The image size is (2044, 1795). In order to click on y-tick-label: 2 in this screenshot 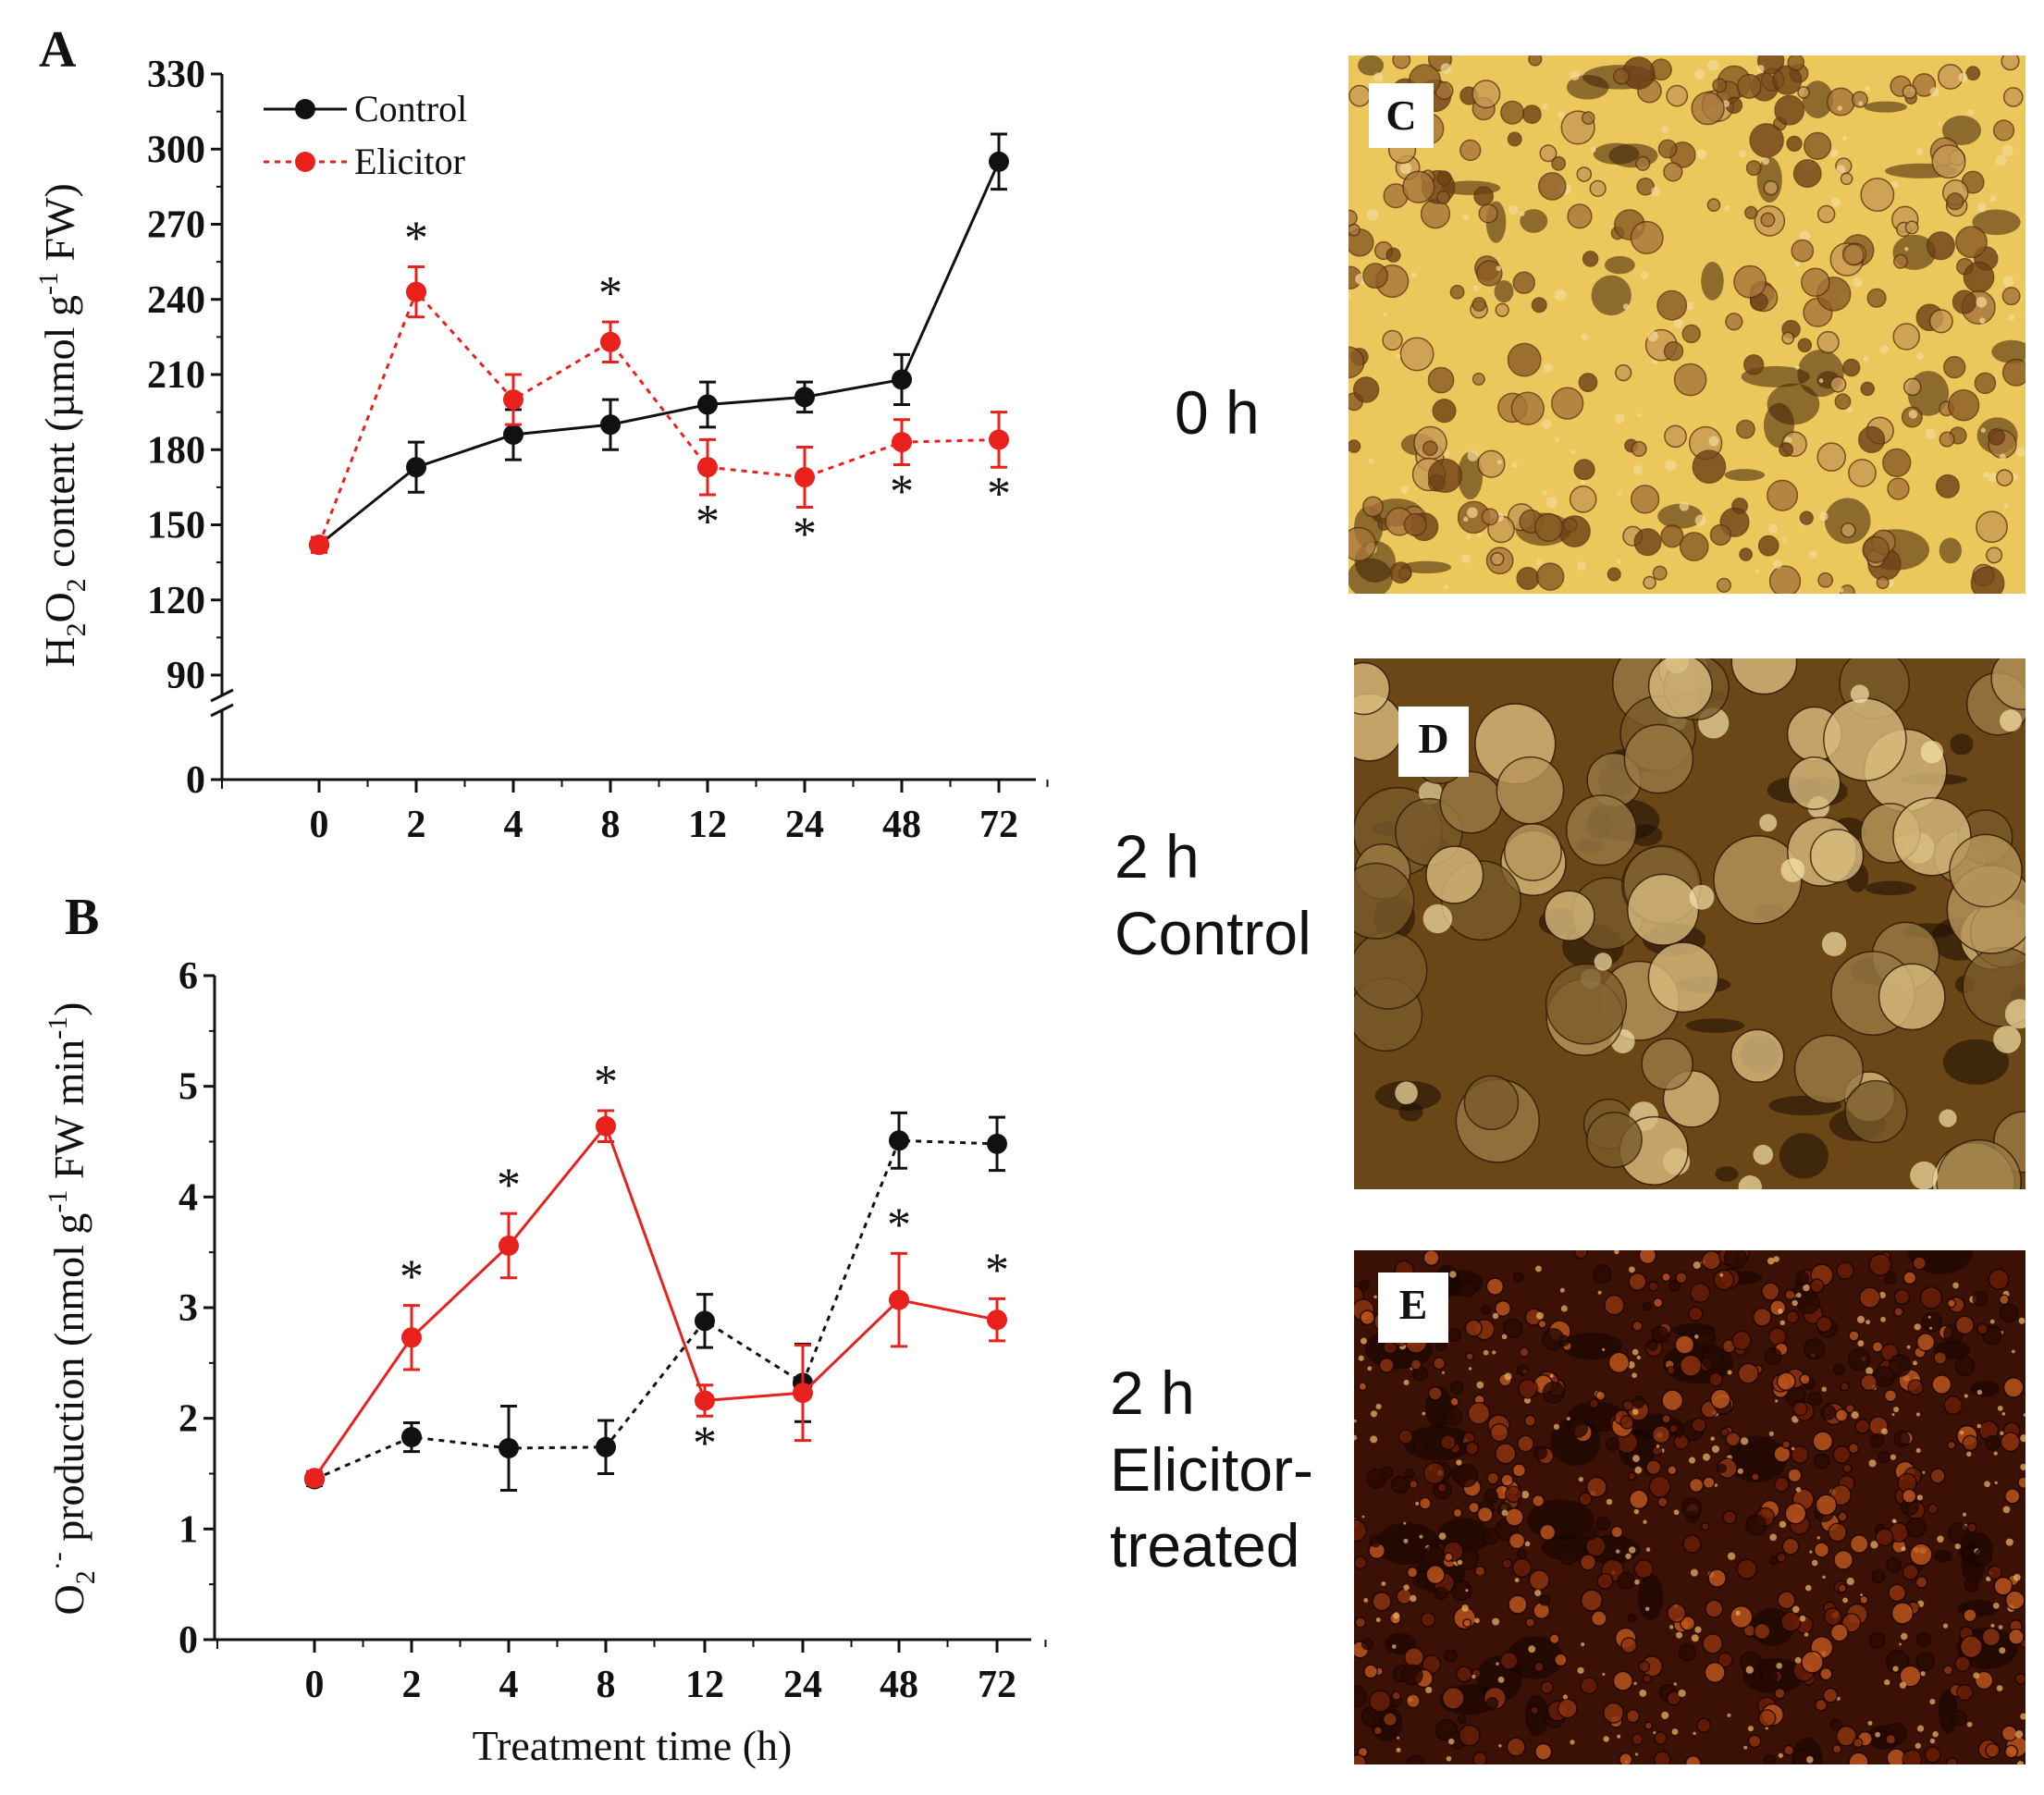, I will do `click(188, 1419)`.